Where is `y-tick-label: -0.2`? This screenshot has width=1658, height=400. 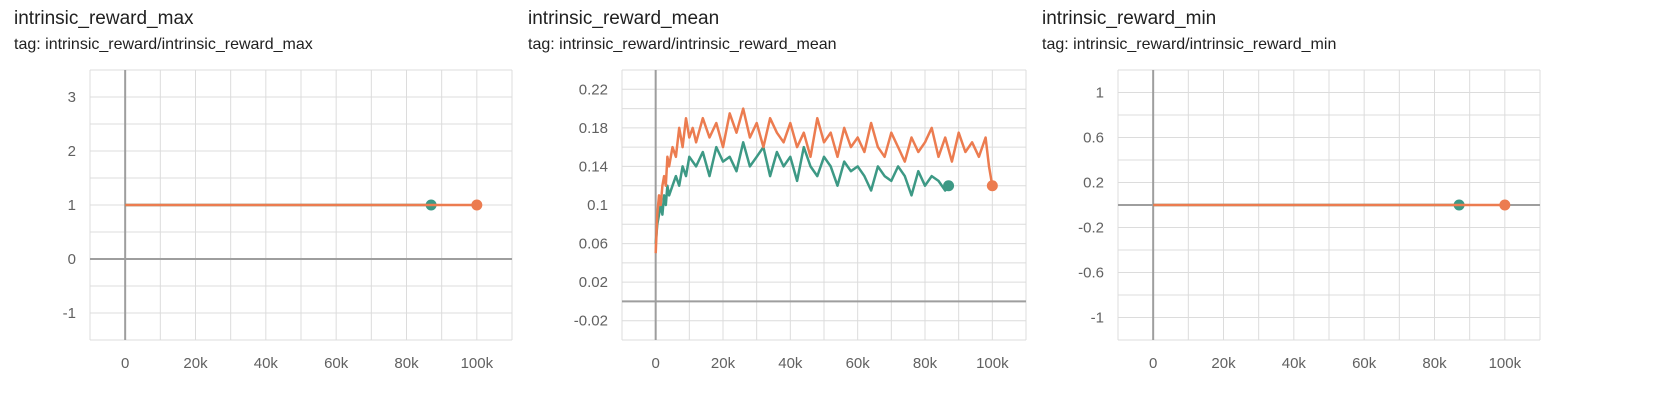 y-tick-label: -0.2 is located at coordinates (1091, 228).